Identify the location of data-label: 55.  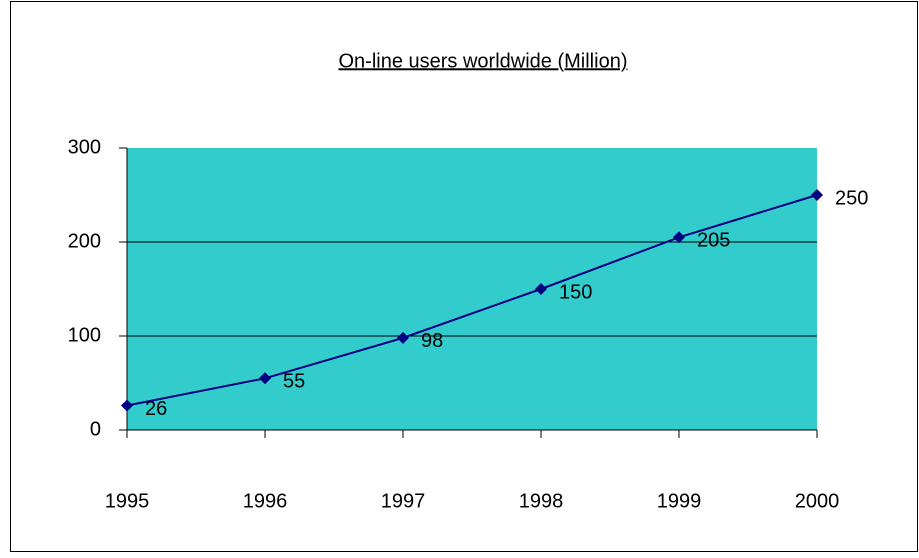
(294, 382).